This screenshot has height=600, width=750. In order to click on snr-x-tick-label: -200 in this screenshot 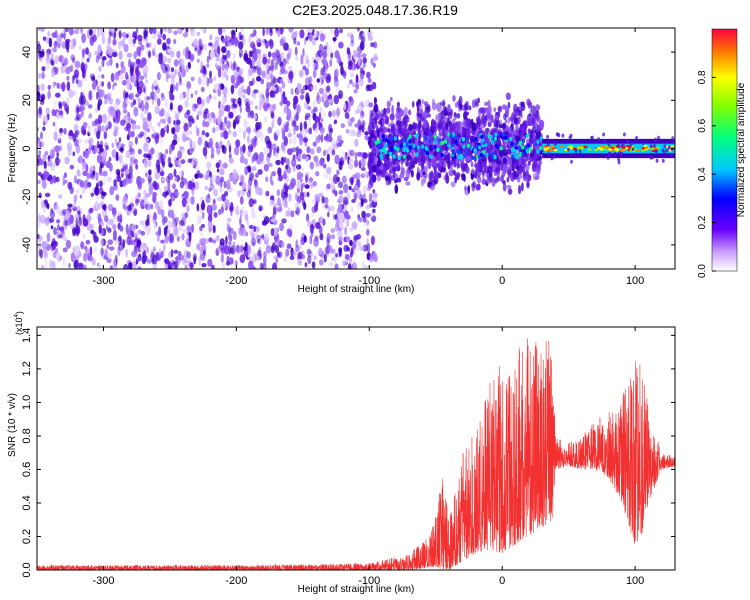, I will do `click(236, 581)`.